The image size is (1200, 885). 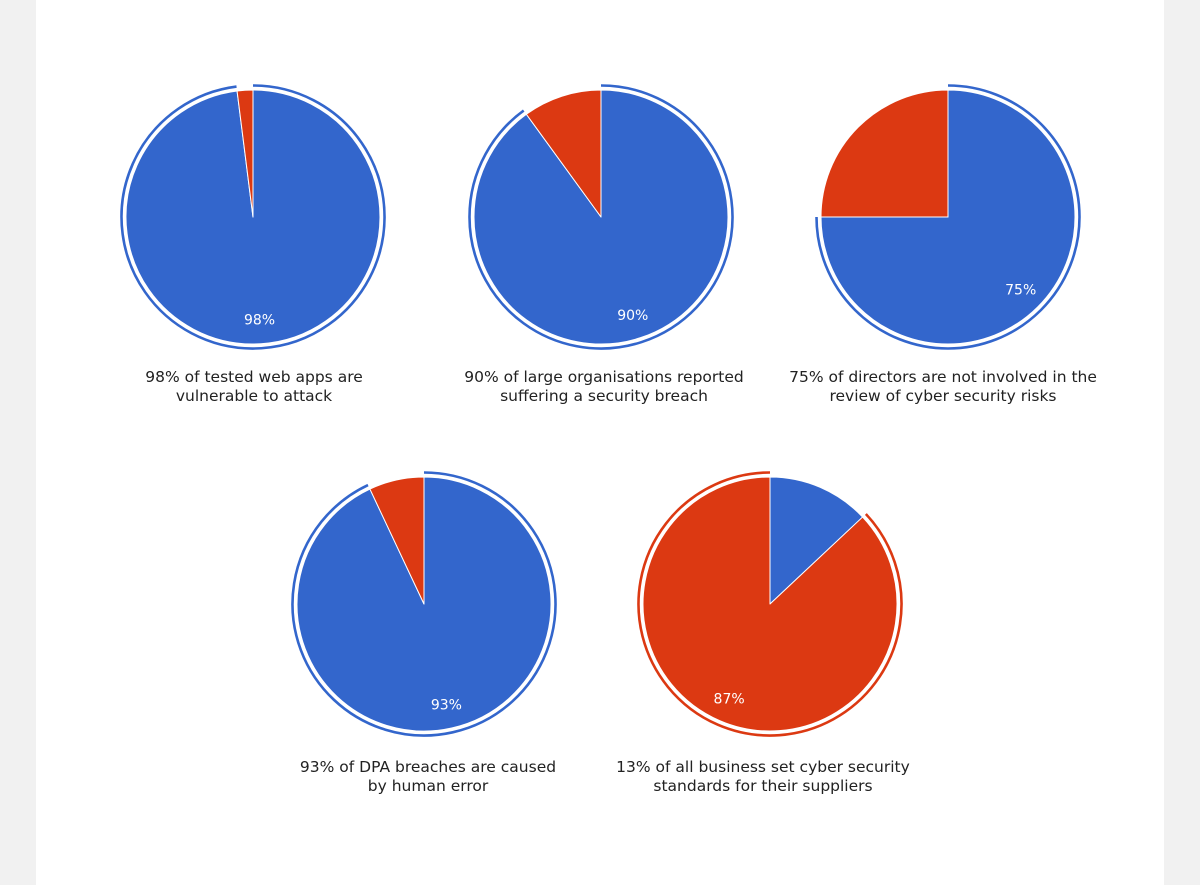 I want to click on pie-chart-directors: 75%, so click(x=948, y=217).